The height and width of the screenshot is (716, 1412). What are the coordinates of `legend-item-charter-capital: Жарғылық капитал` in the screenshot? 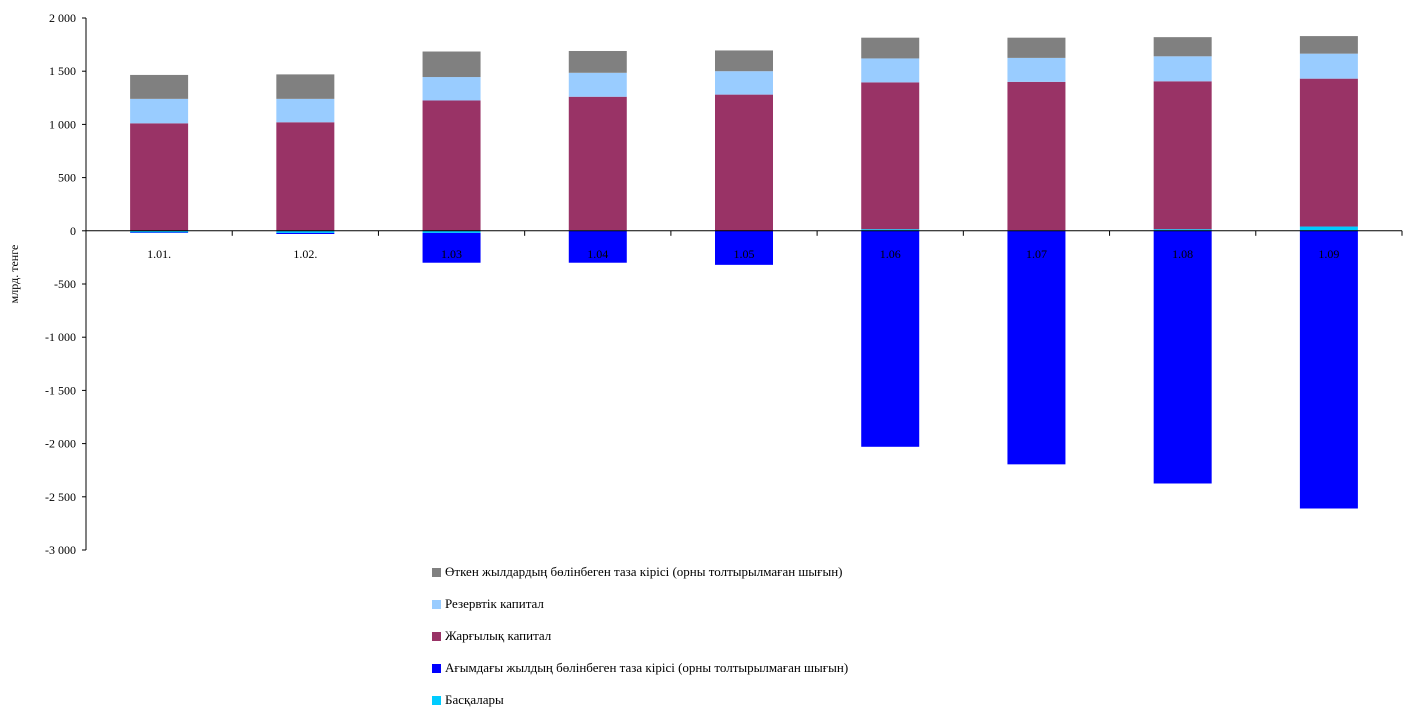 It's located at (491, 636).